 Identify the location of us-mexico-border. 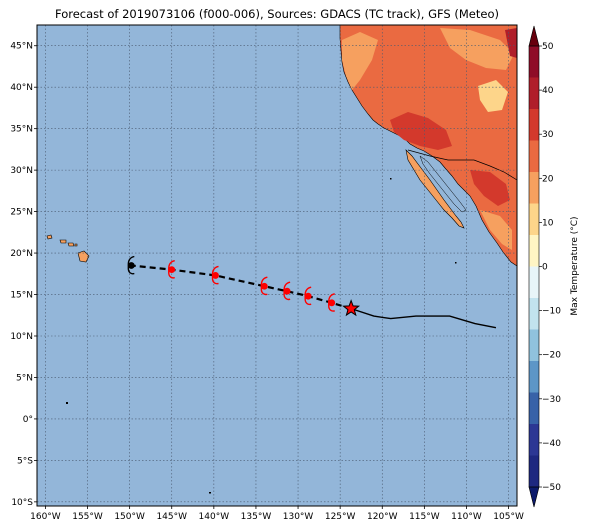
(462, 165).